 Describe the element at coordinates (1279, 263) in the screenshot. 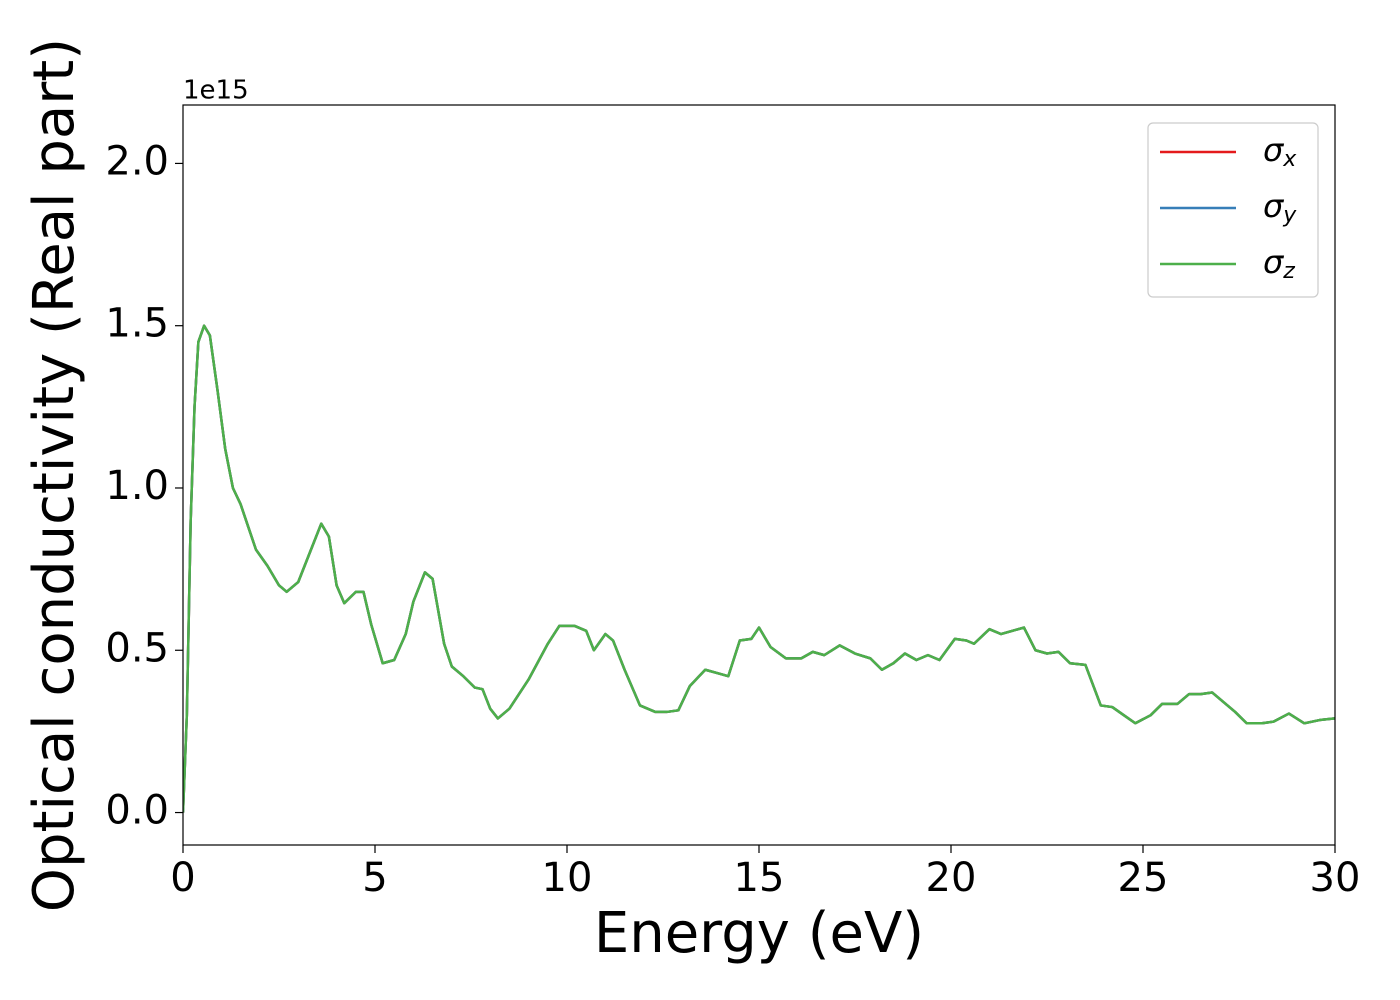

I see `legend-label: σz` at that location.